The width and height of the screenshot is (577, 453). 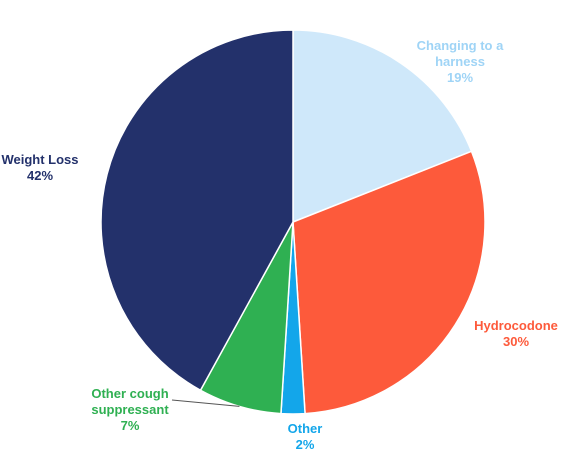 I want to click on slice-label: Changing to a harness 19%, so click(x=460, y=62).